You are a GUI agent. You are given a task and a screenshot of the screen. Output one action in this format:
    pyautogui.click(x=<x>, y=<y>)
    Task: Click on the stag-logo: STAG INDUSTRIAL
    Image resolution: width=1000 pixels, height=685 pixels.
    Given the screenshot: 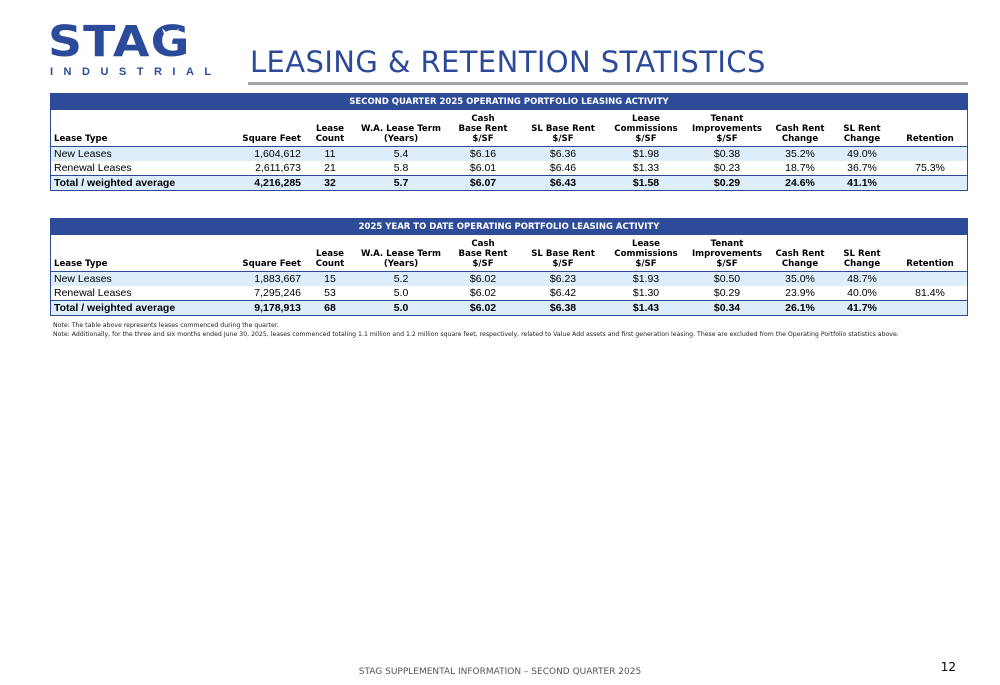 What is the action you would take?
    pyautogui.click(x=129, y=47)
    